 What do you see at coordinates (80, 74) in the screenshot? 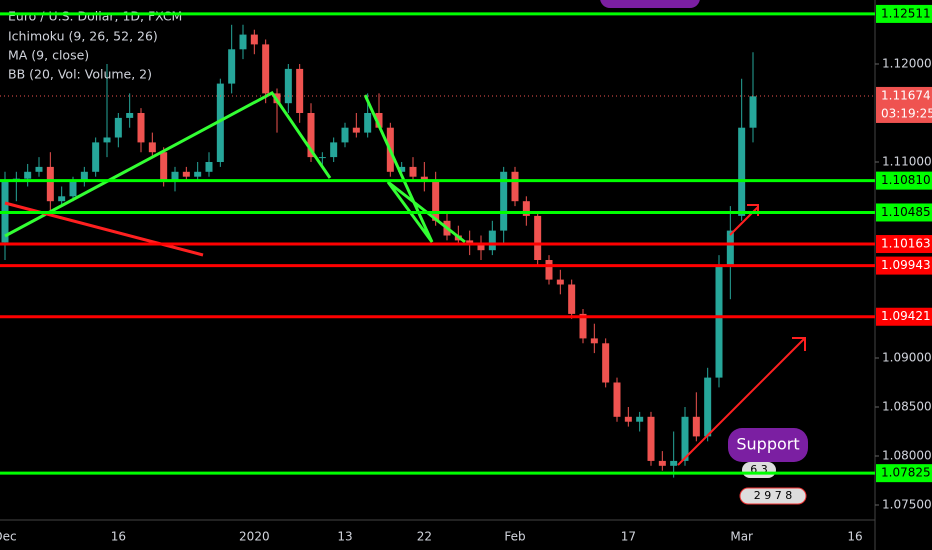
I see `indicator-label: BB (20, Vol: Volume, 2)` at bounding box center [80, 74].